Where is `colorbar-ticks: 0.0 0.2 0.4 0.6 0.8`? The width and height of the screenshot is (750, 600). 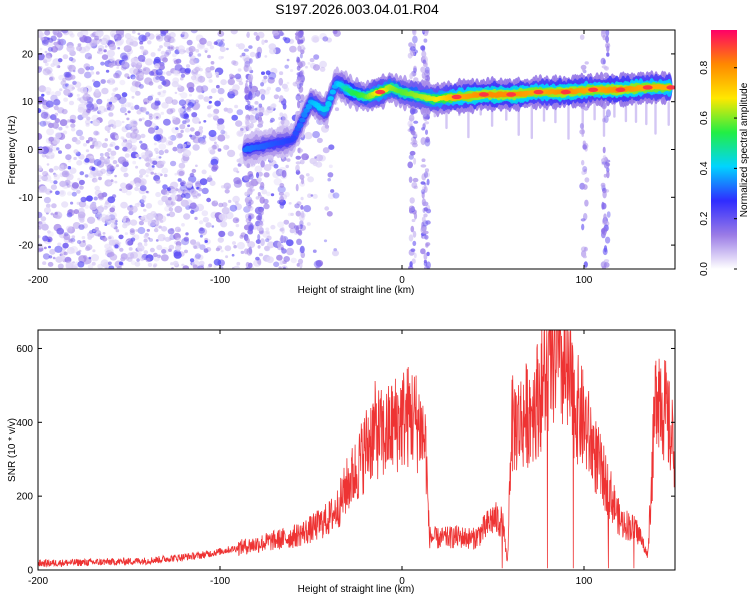
colorbar-ticks: 0.0 0.2 0.4 0.6 0.8 is located at coordinates (718, 168).